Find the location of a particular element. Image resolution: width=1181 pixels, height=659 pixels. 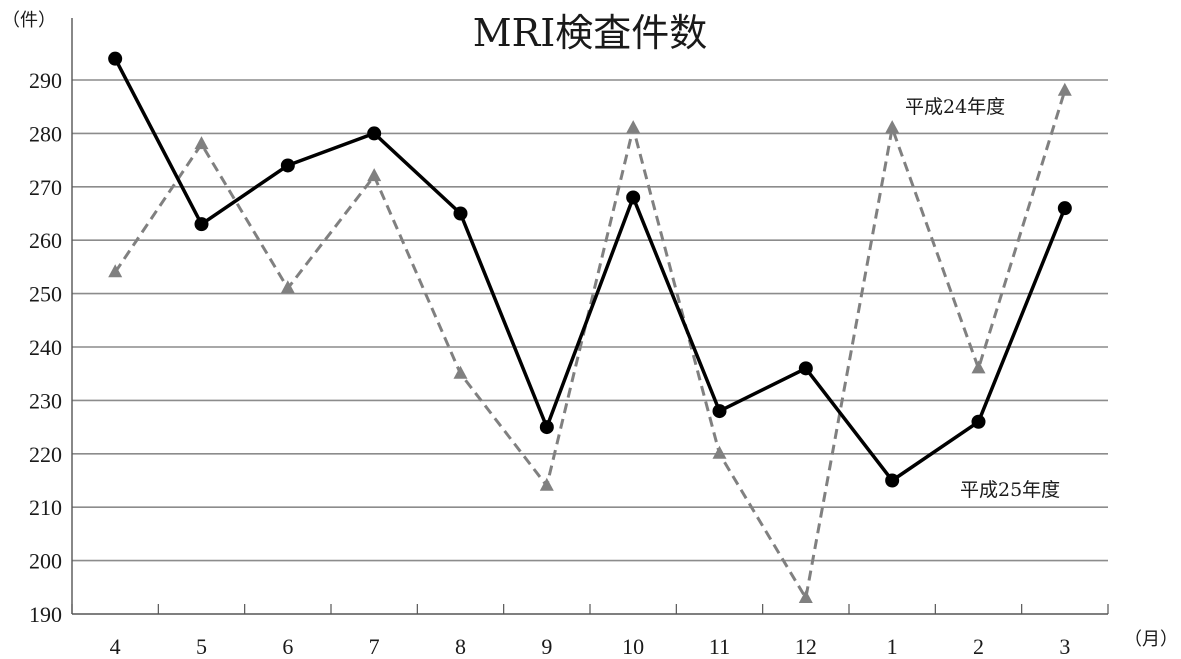

x-tick-label: 9 is located at coordinates (546, 646).